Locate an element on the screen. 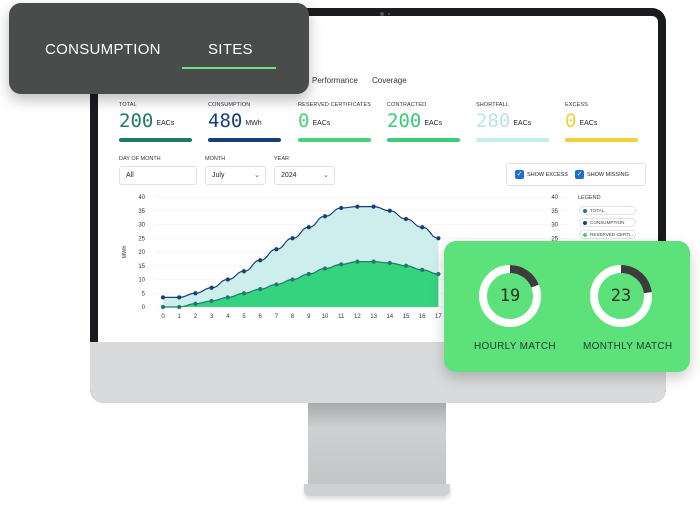 The height and width of the screenshot is (509, 700). legend-item-consumption: CONSUMPTION is located at coordinates (607, 222).